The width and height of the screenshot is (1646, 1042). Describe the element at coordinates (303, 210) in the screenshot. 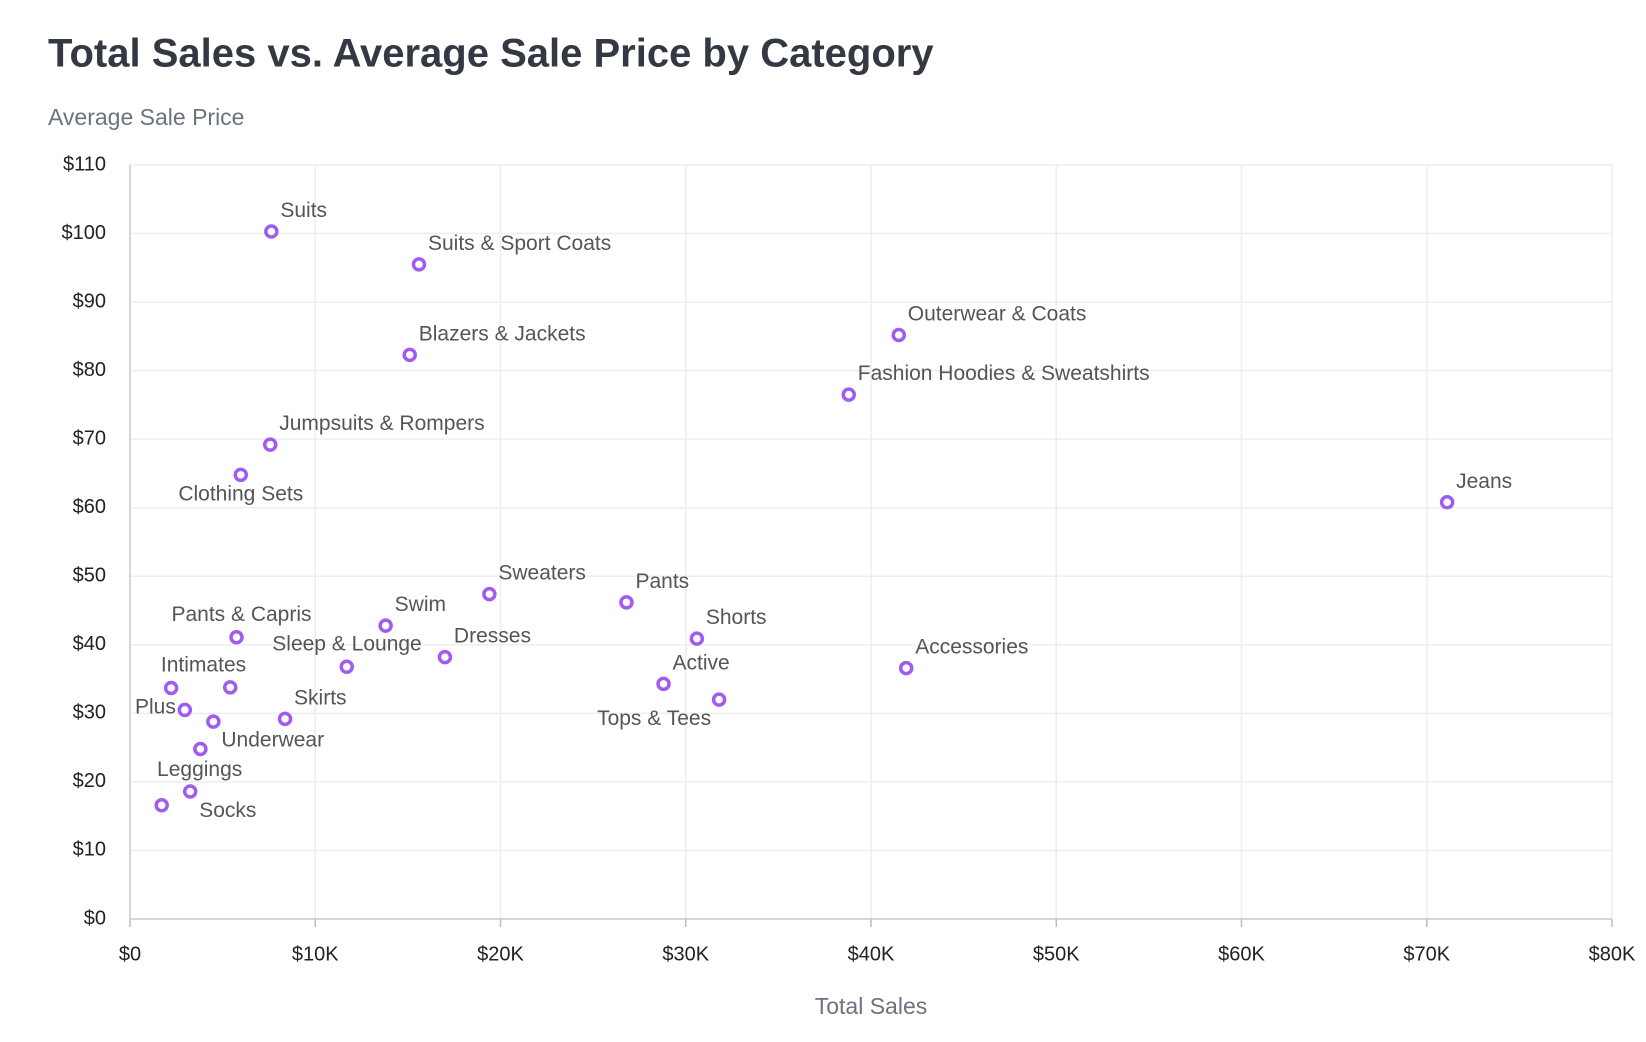

I see `point-label: Suits` at that location.